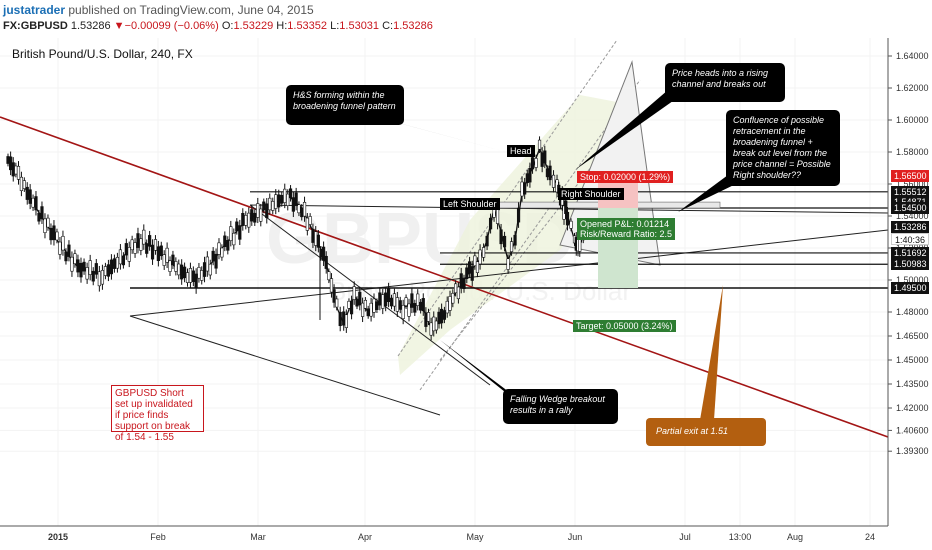 The height and width of the screenshot is (550, 932). Describe the element at coordinates (912, 451) in the screenshot. I see `y-tick-label: 1.39300` at that location.